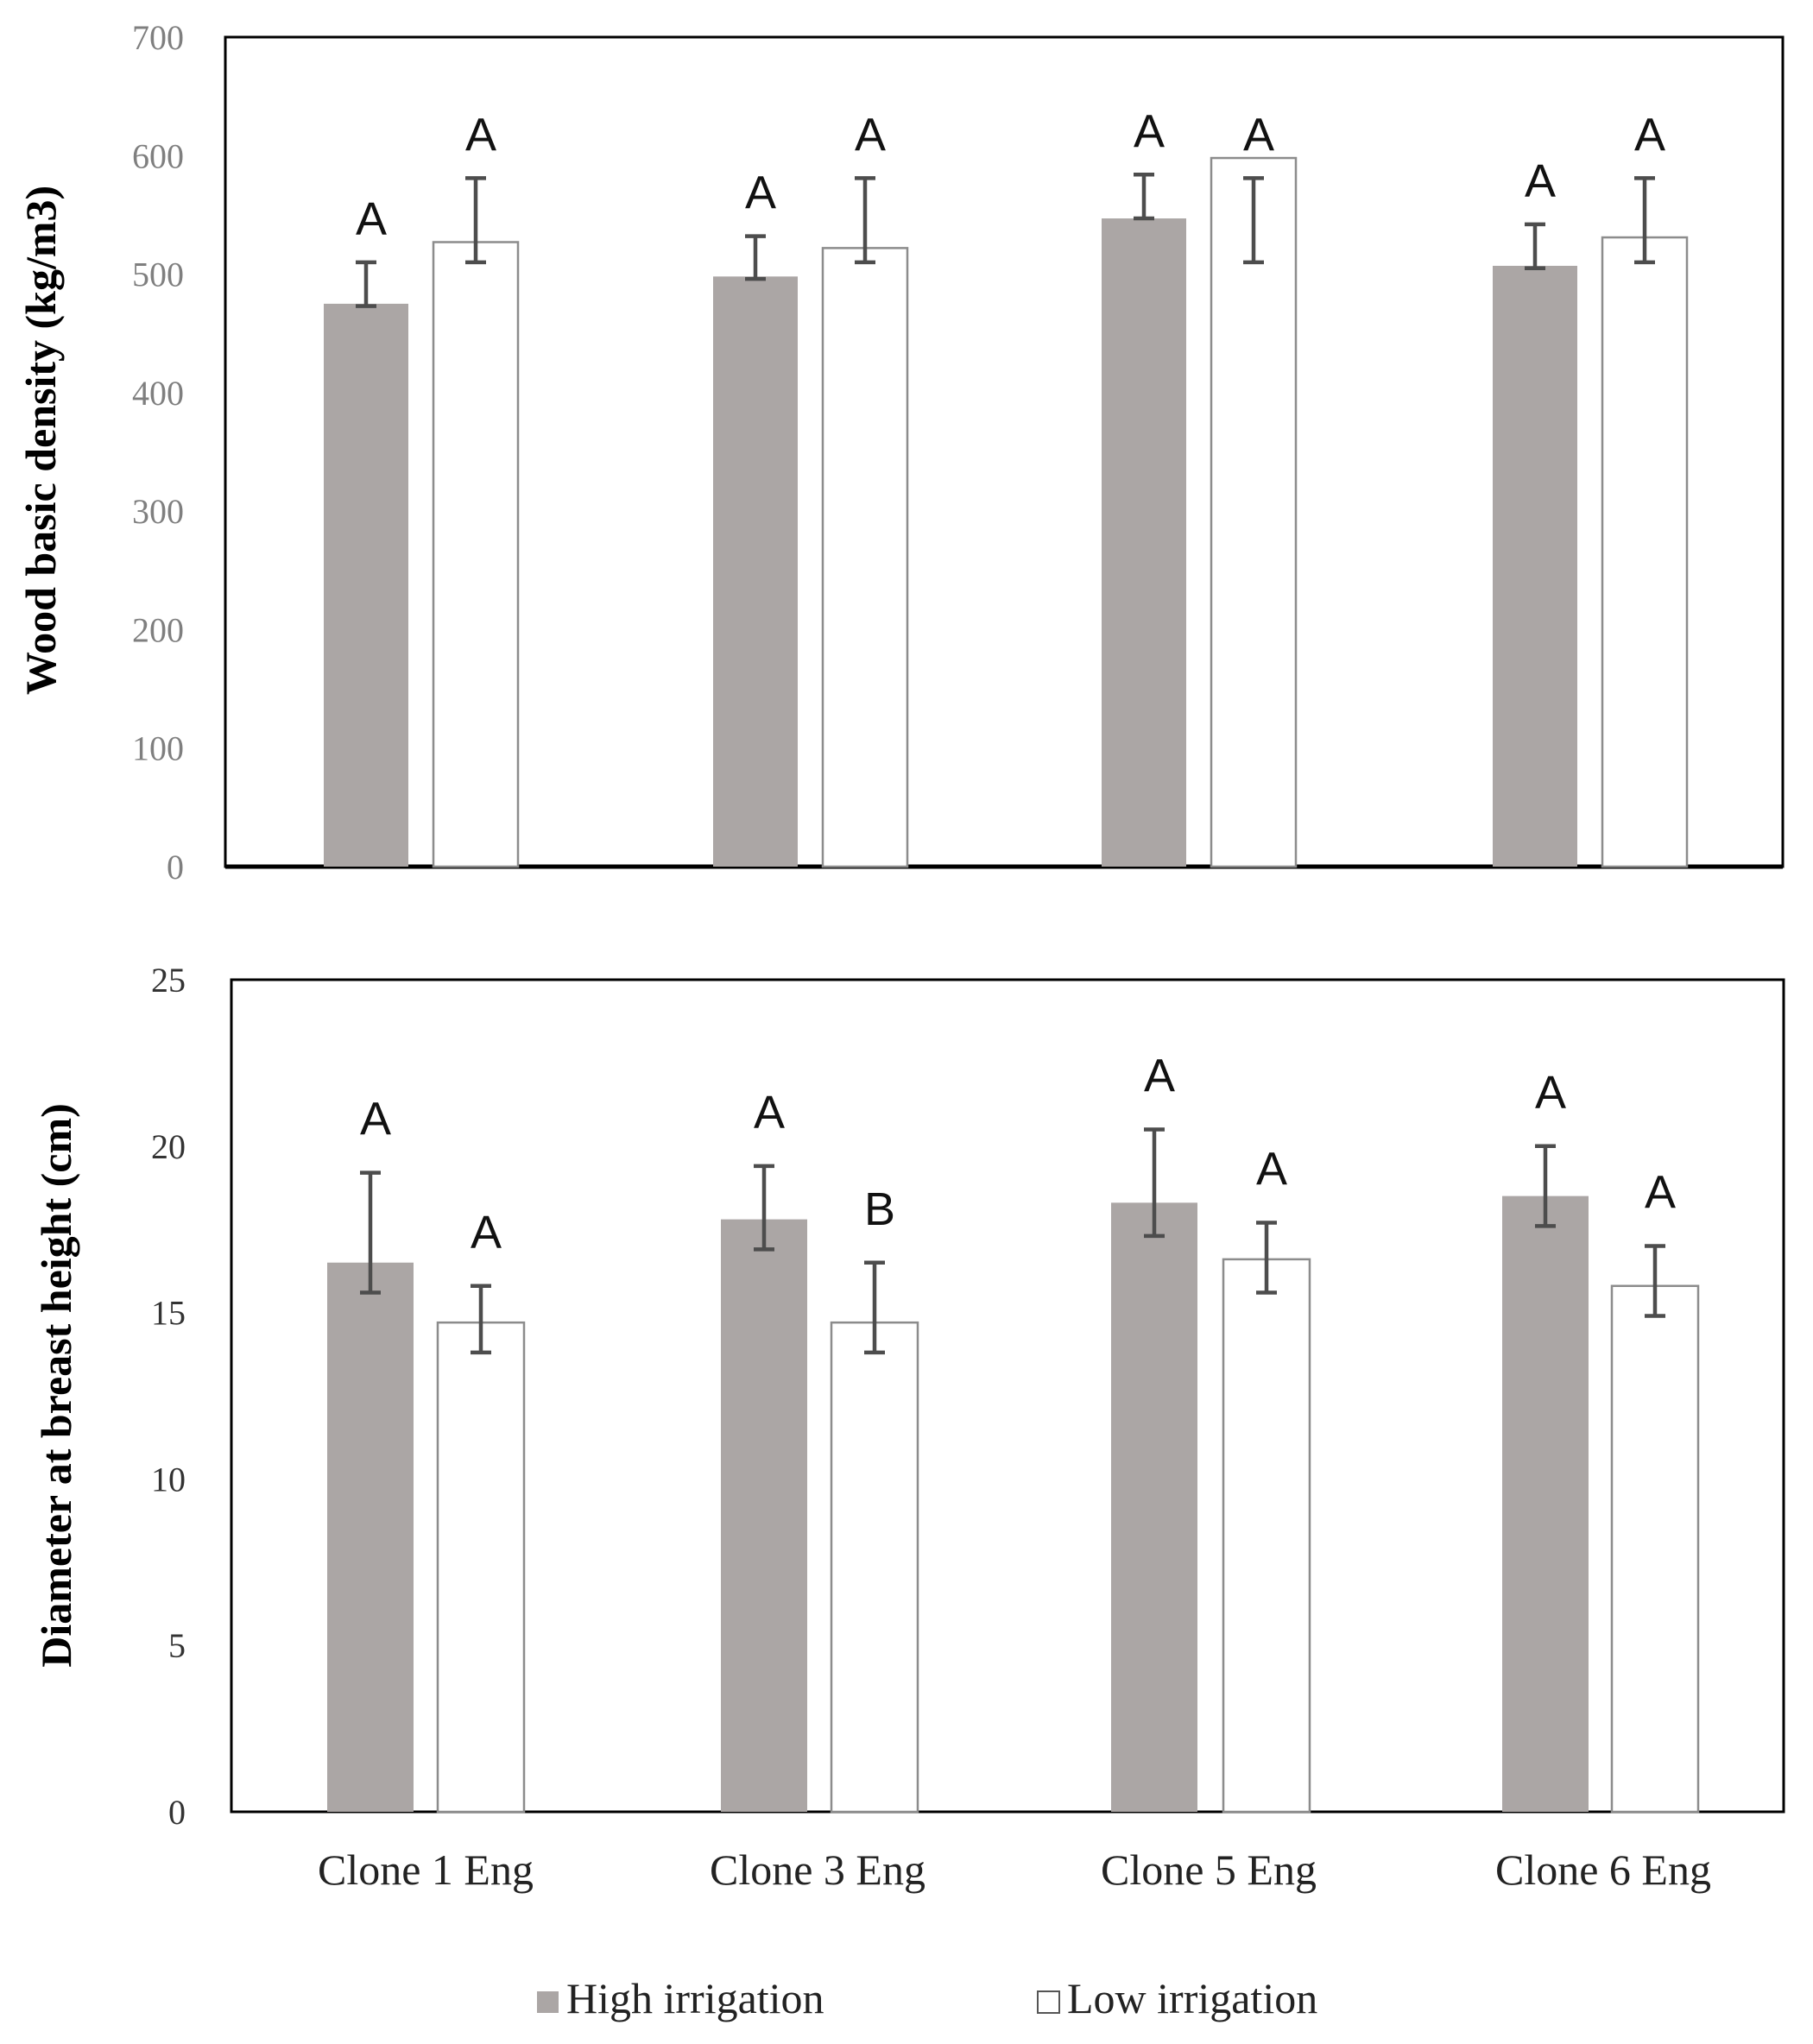  What do you see at coordinates (1192, 1998) in the screenshot?
I see `legend-label-low-irrigation: Low irrigation` at bounding box center [1192, 1998].